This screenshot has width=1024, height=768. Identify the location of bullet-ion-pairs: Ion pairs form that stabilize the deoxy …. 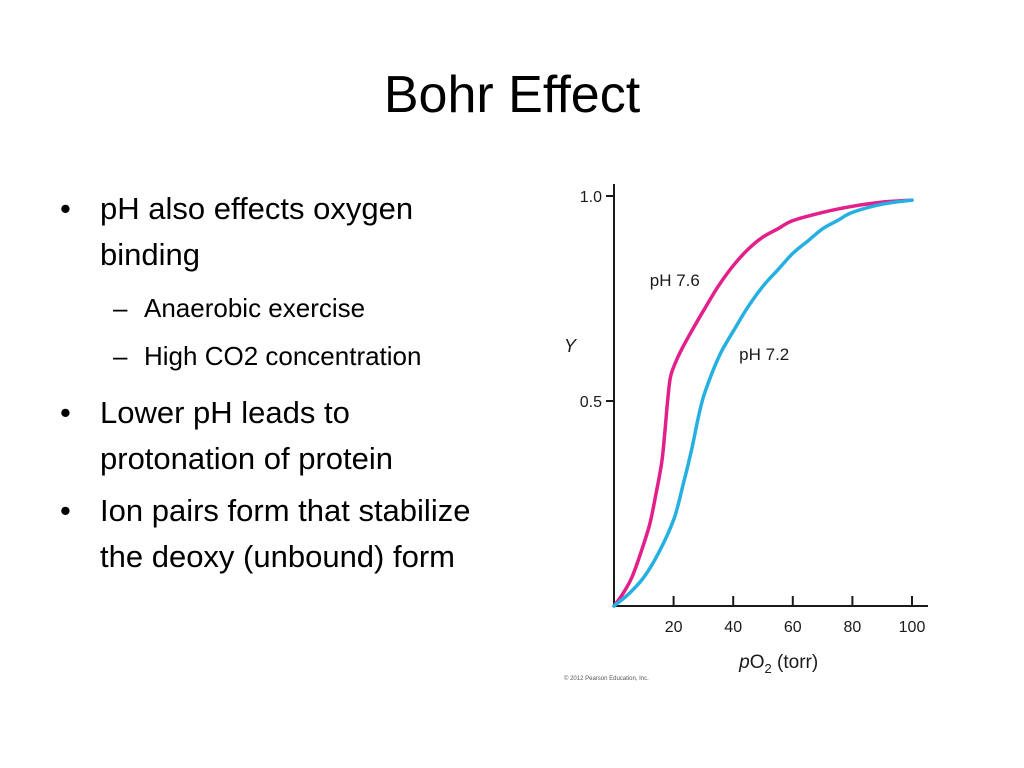
(278, 534).